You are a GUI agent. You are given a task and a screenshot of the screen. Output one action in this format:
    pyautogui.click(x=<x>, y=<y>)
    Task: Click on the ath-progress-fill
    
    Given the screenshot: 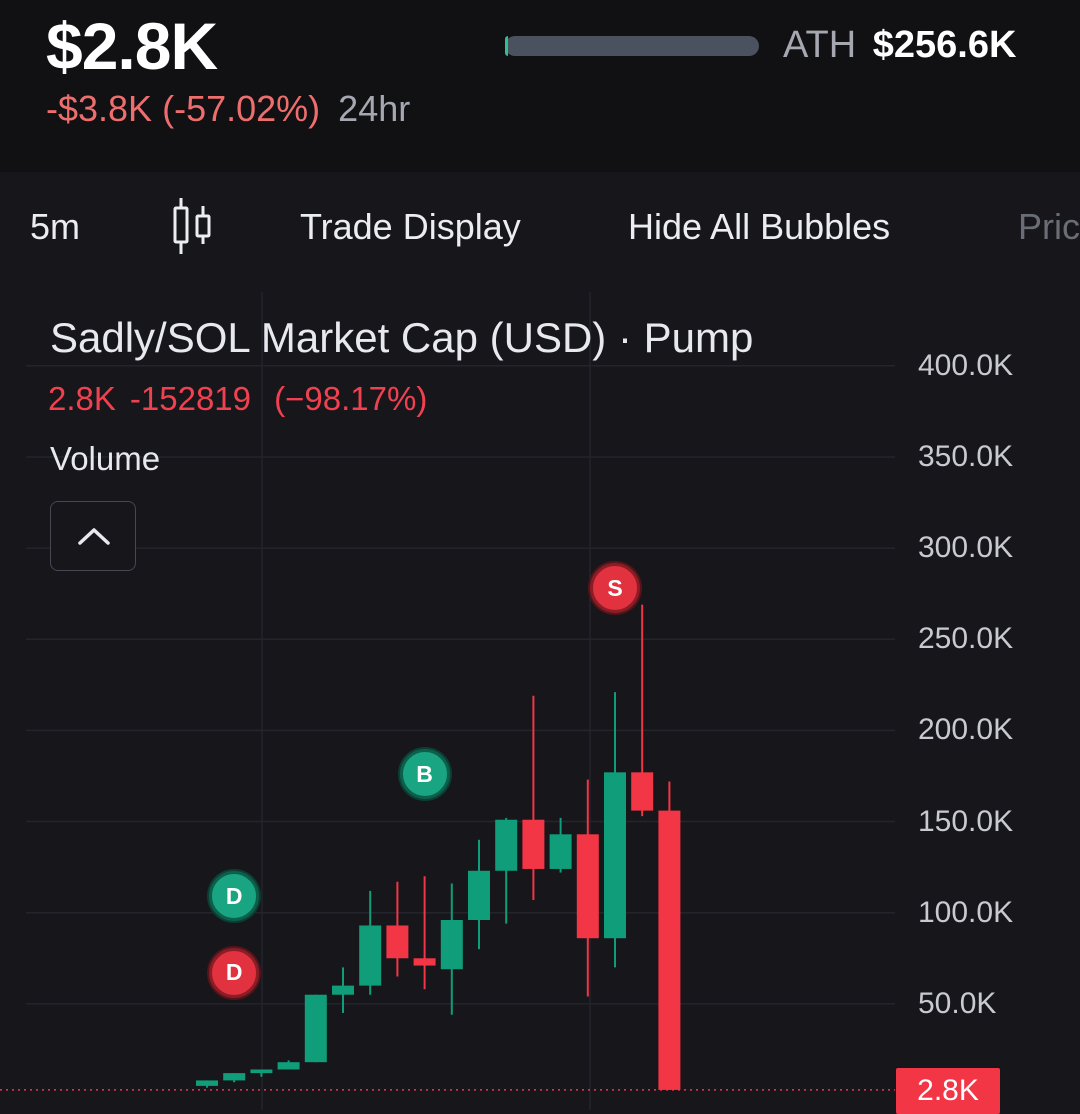 What is the action you would take?
    pyautogui.click(x=506, y=46)
    